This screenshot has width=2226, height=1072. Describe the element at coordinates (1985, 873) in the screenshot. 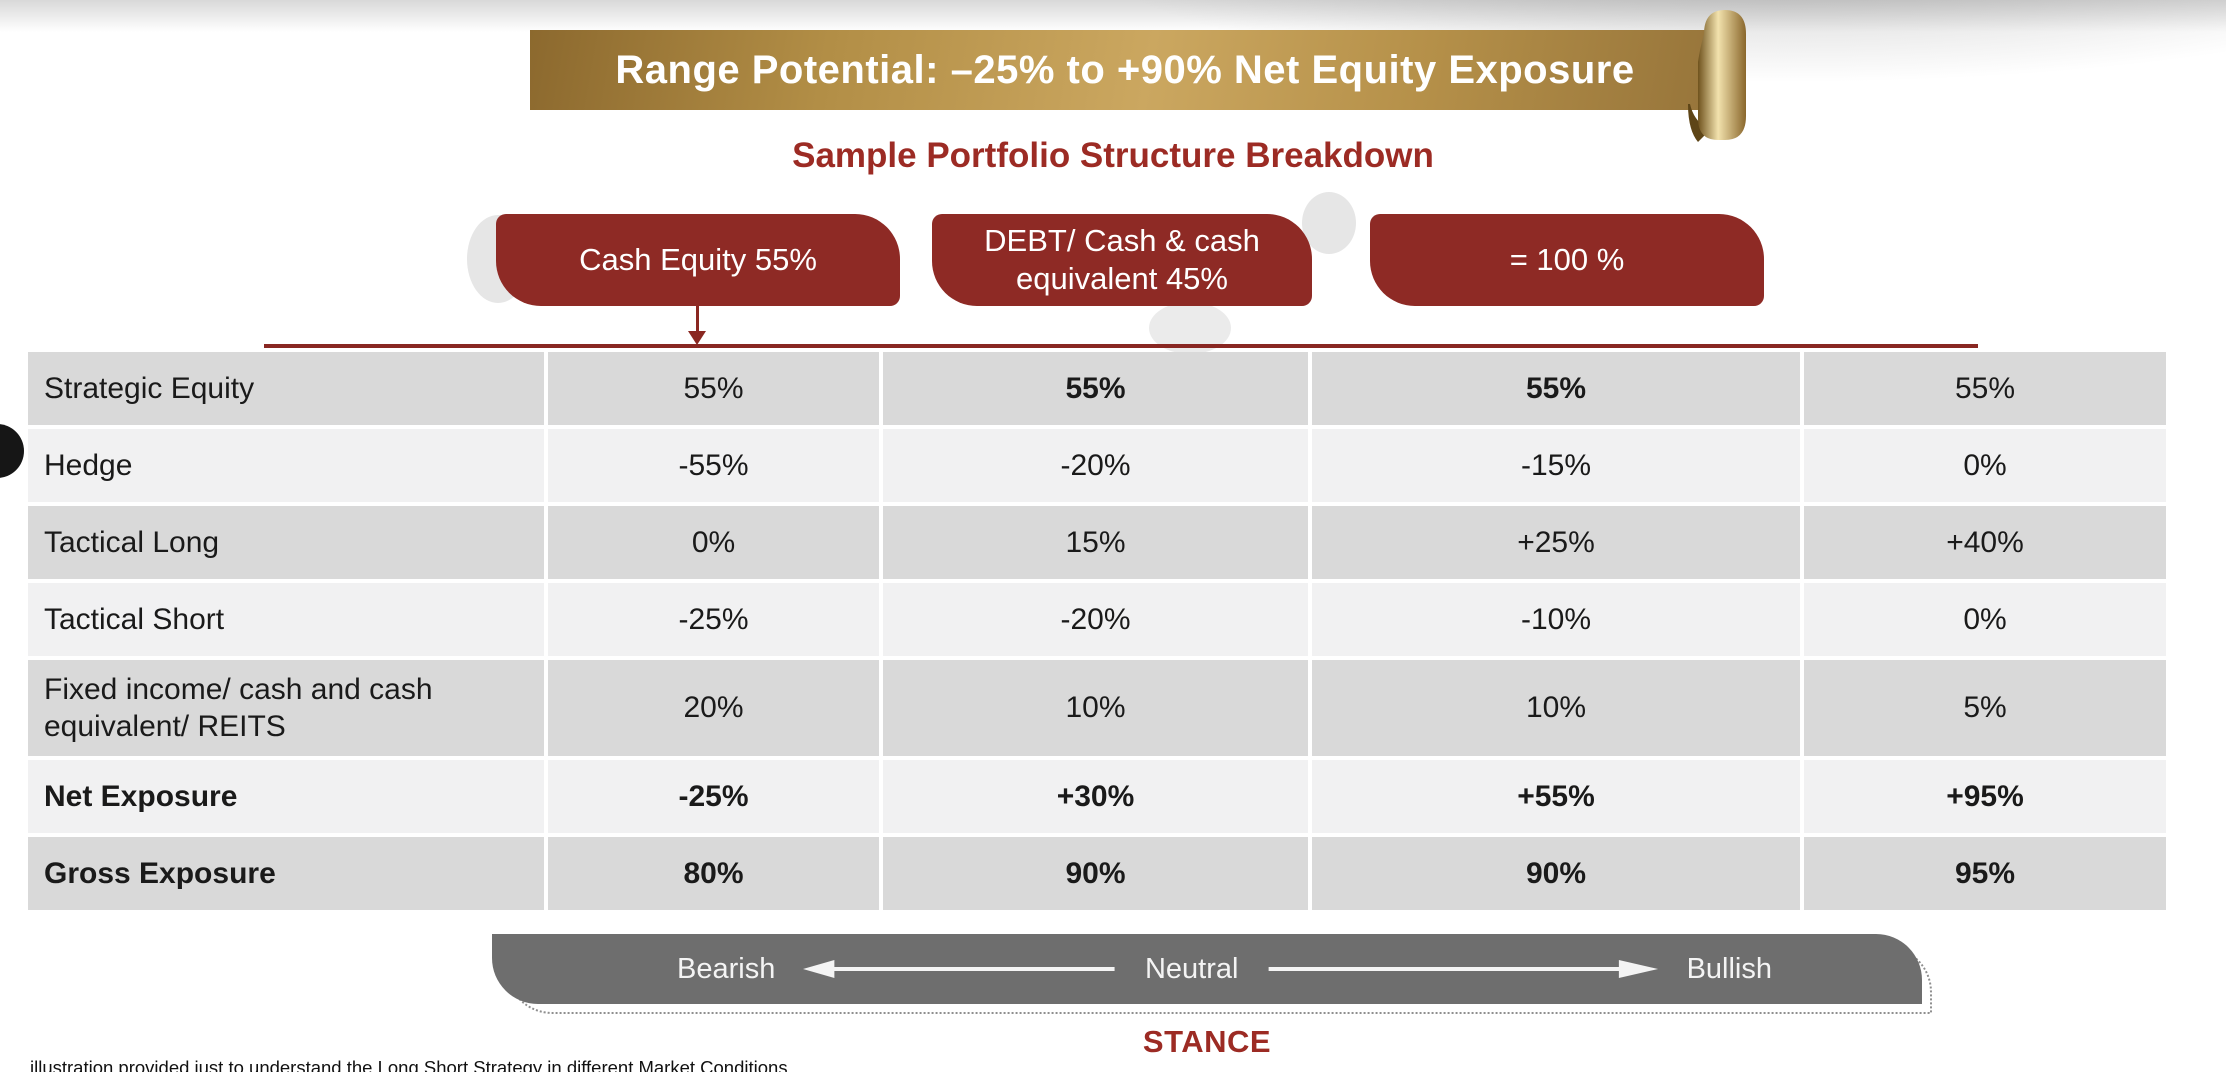

I see `table-cell: 95%` at that location.